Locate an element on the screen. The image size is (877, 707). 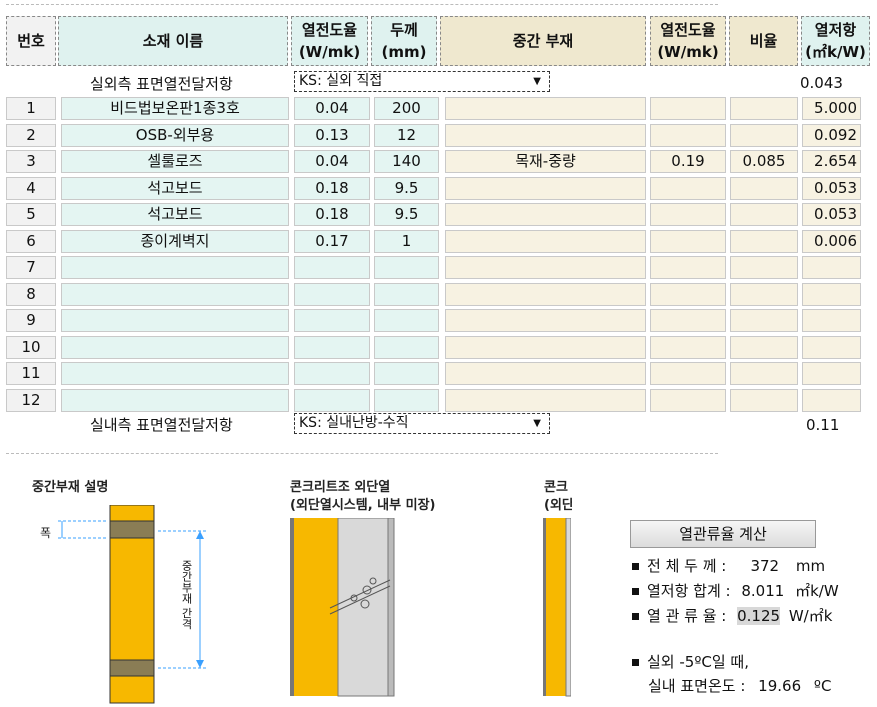
mid-member-title: 중간부재 설명 is located at coordinates (70, 487).